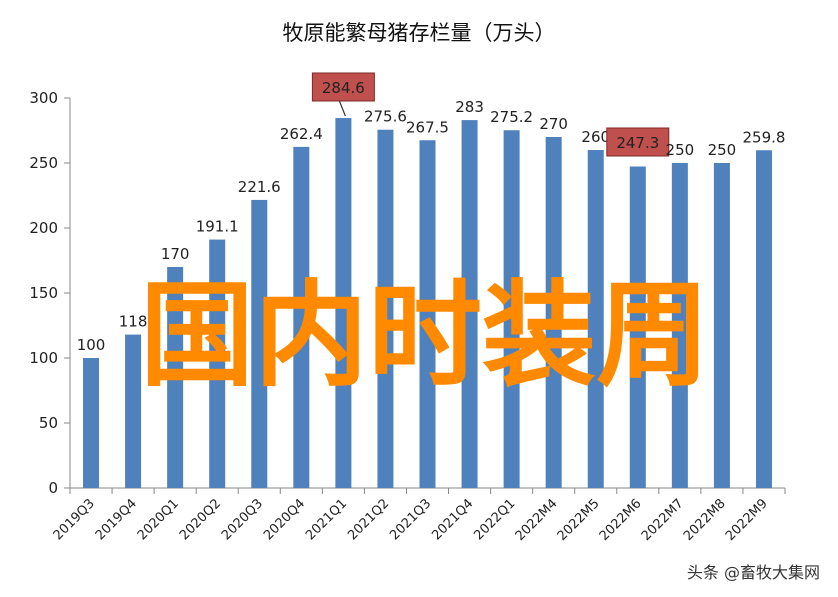 The height and width of the screenshot is (597, 838). I want to click on bar-2020Q1, so click(175, 377).